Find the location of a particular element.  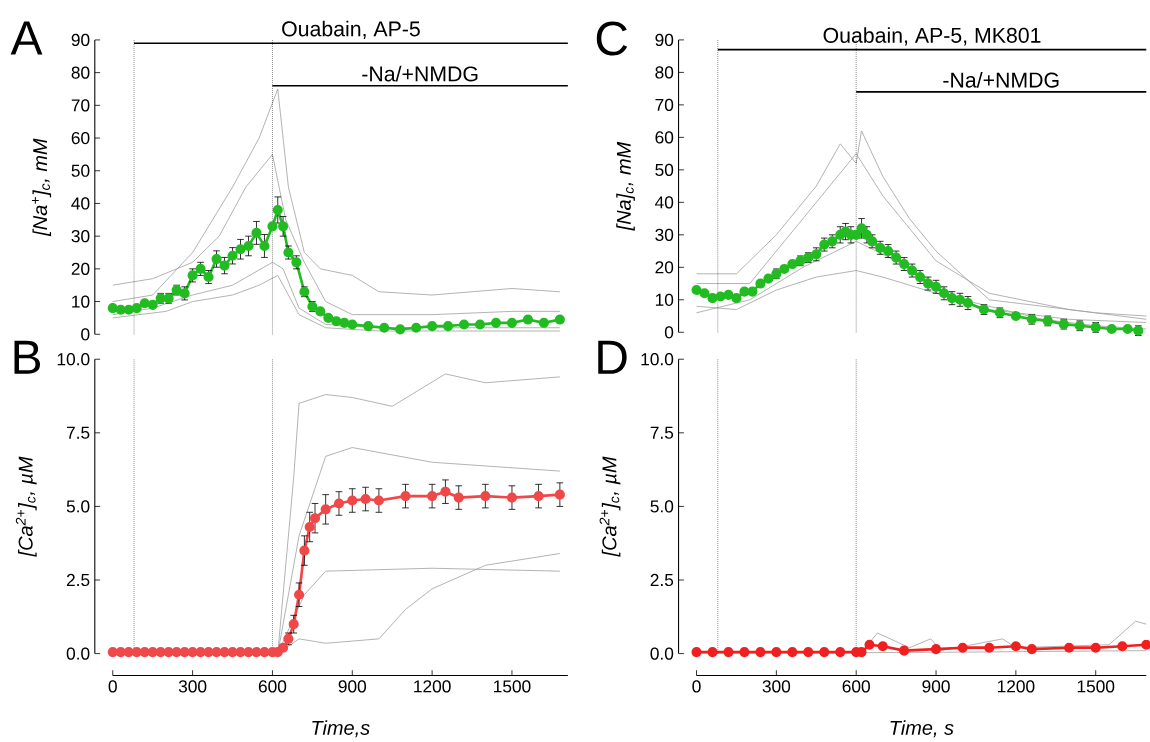

y-axis-title: [Na$^{+}$]$_{c}$, mM is located at coordinates (41, 187).